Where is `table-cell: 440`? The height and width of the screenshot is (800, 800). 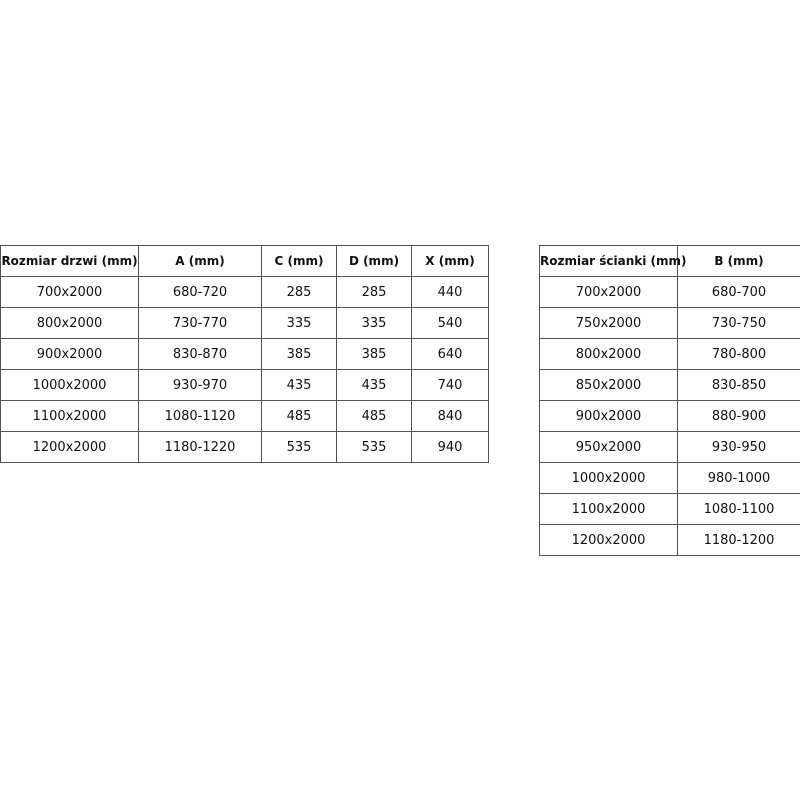
table-cell: 440 is located at coordinates (450, 292).